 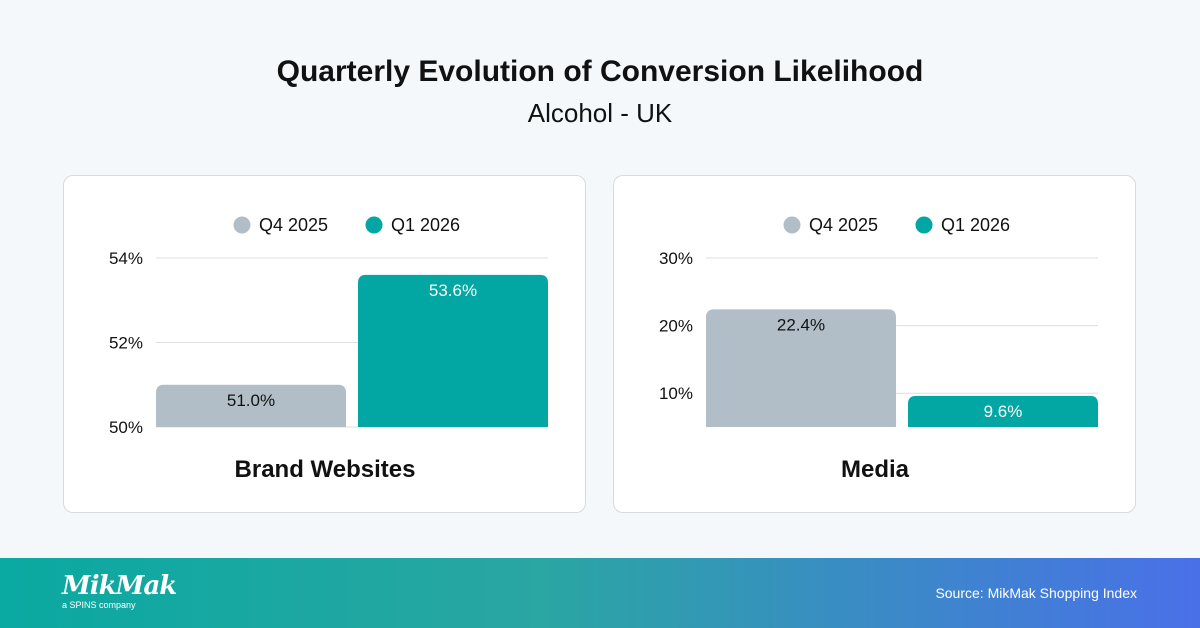 I want to click on y-tick-label: 54%, so click(x=126, y=258).